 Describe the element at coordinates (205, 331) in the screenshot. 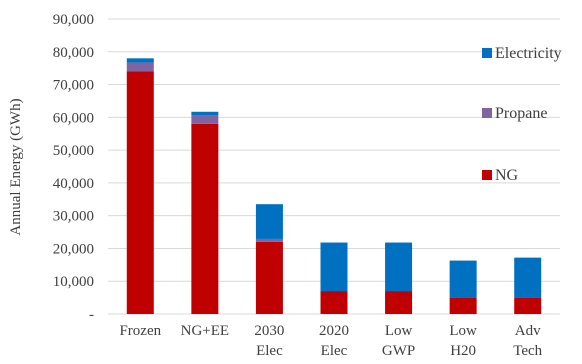

I see `x-tick-label: NG+EE` at that location.